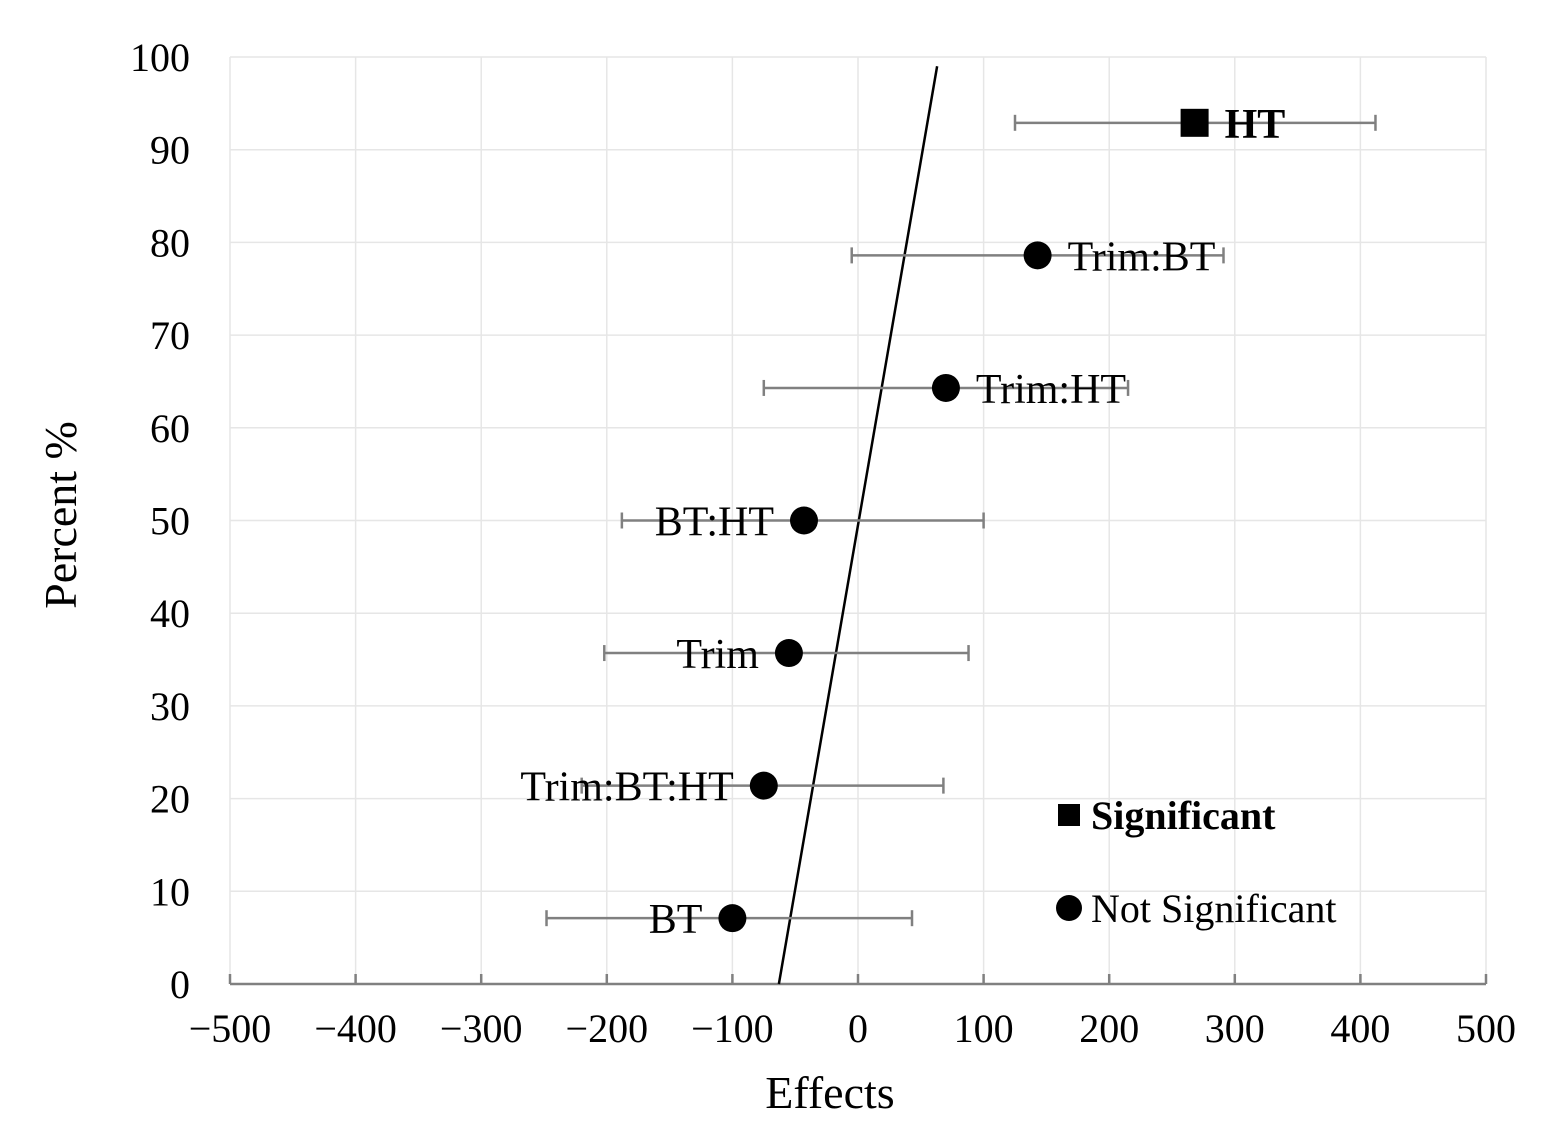  Describe the element at coordinates (170, 335) in the screenshot. I see `y-tick-label: 70` at that location.